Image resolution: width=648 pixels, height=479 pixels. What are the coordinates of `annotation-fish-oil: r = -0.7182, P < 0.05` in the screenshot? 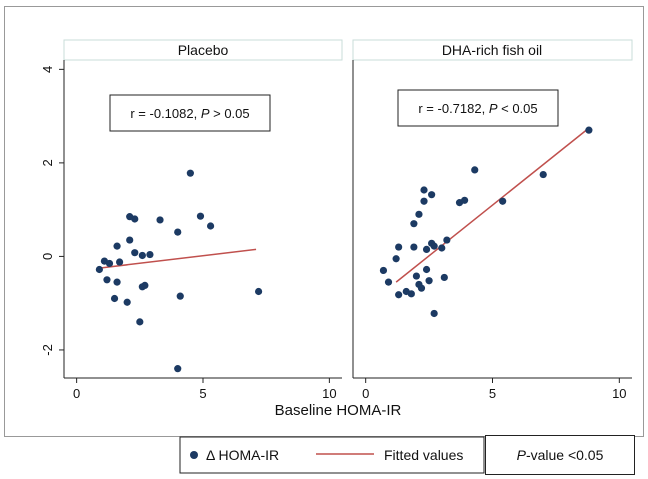 It's located at (477, 108).